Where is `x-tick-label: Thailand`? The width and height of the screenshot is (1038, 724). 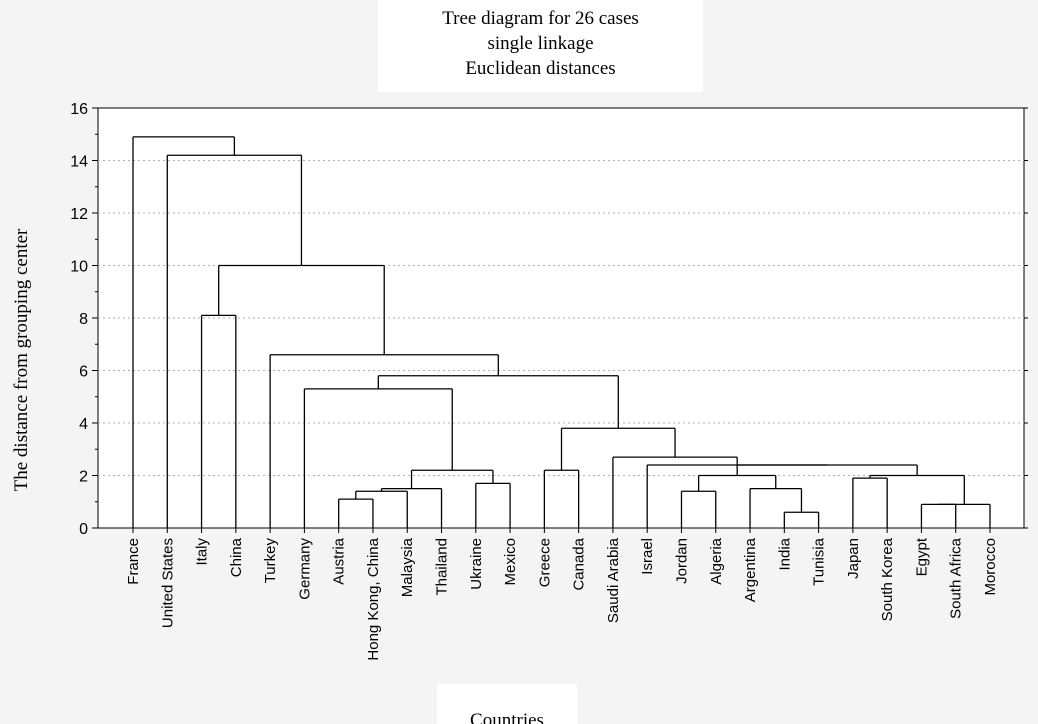 x-tick-label: Thailand is located at coordinates (442, 567).